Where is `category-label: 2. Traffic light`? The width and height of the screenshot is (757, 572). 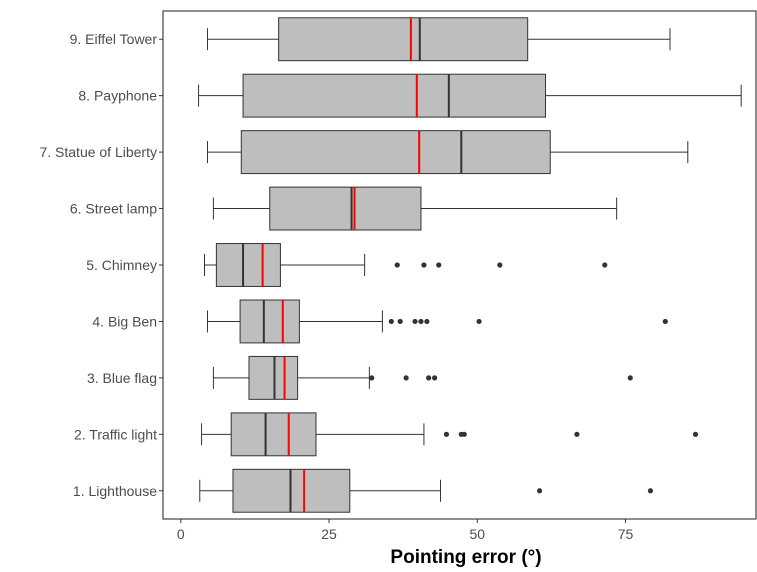
category-label: 2. Traffic light is located at coordinates (115, 434).